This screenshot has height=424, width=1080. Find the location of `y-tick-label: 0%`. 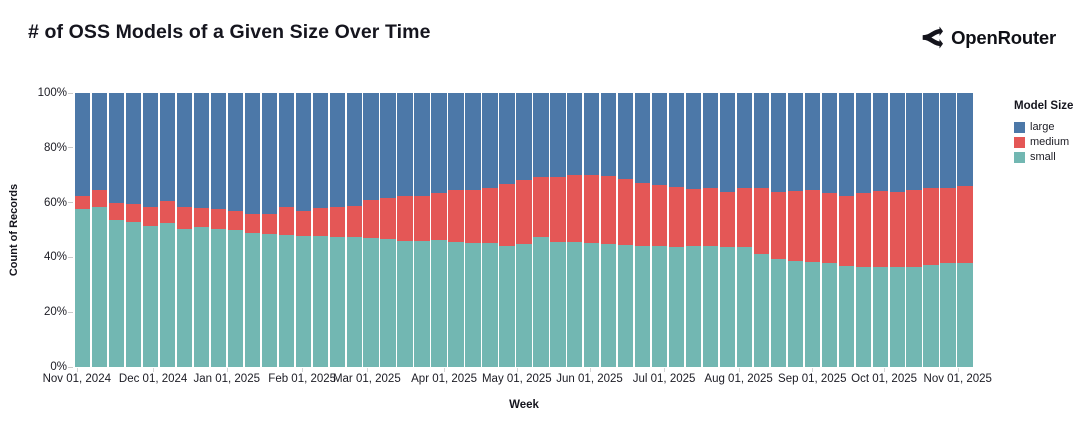

y-tick-label: 0% is located at coordinates (58, 367).